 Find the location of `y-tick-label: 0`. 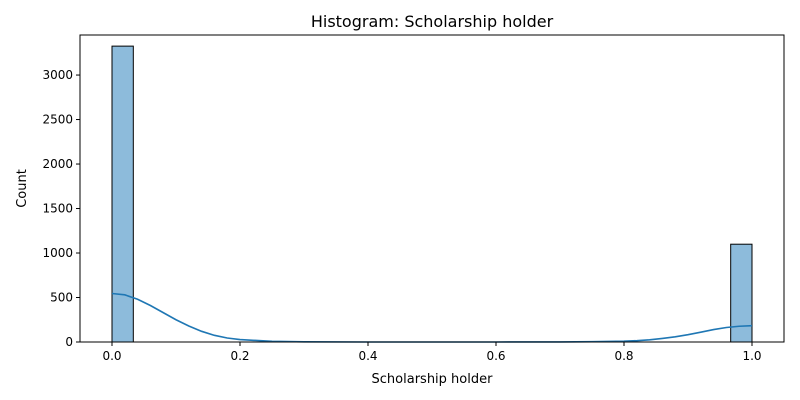

y-tick-label: 0 is located at coordinates (69, 342).